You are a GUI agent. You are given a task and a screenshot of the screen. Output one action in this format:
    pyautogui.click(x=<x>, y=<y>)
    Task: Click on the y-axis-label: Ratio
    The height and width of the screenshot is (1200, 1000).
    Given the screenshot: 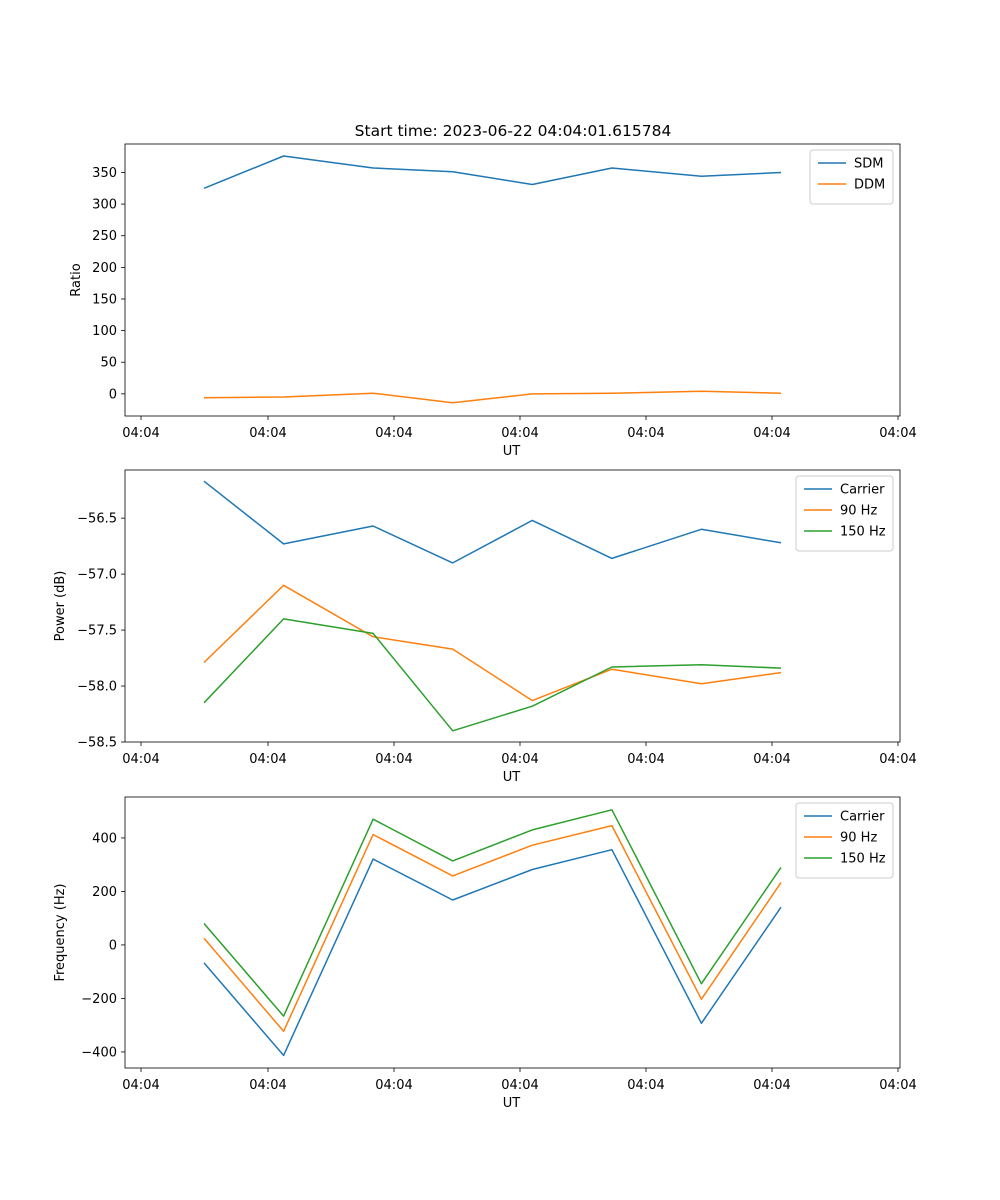 What is the action you would take?
    pyautogui.click(x=76, y=279)
    